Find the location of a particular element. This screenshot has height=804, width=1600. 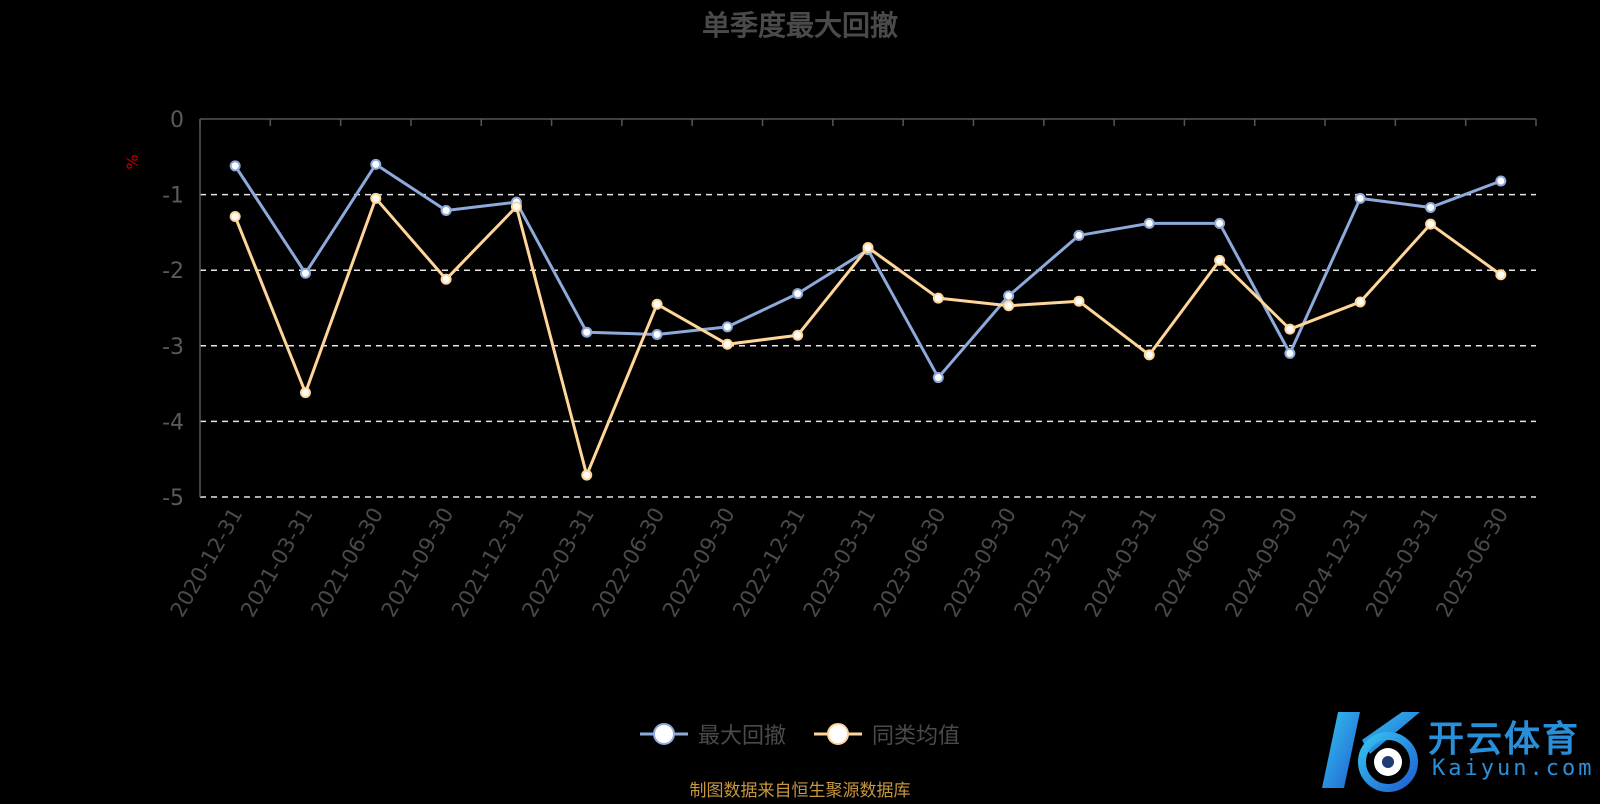

logo-emblem-icon is located at coordinates (1371, 752).